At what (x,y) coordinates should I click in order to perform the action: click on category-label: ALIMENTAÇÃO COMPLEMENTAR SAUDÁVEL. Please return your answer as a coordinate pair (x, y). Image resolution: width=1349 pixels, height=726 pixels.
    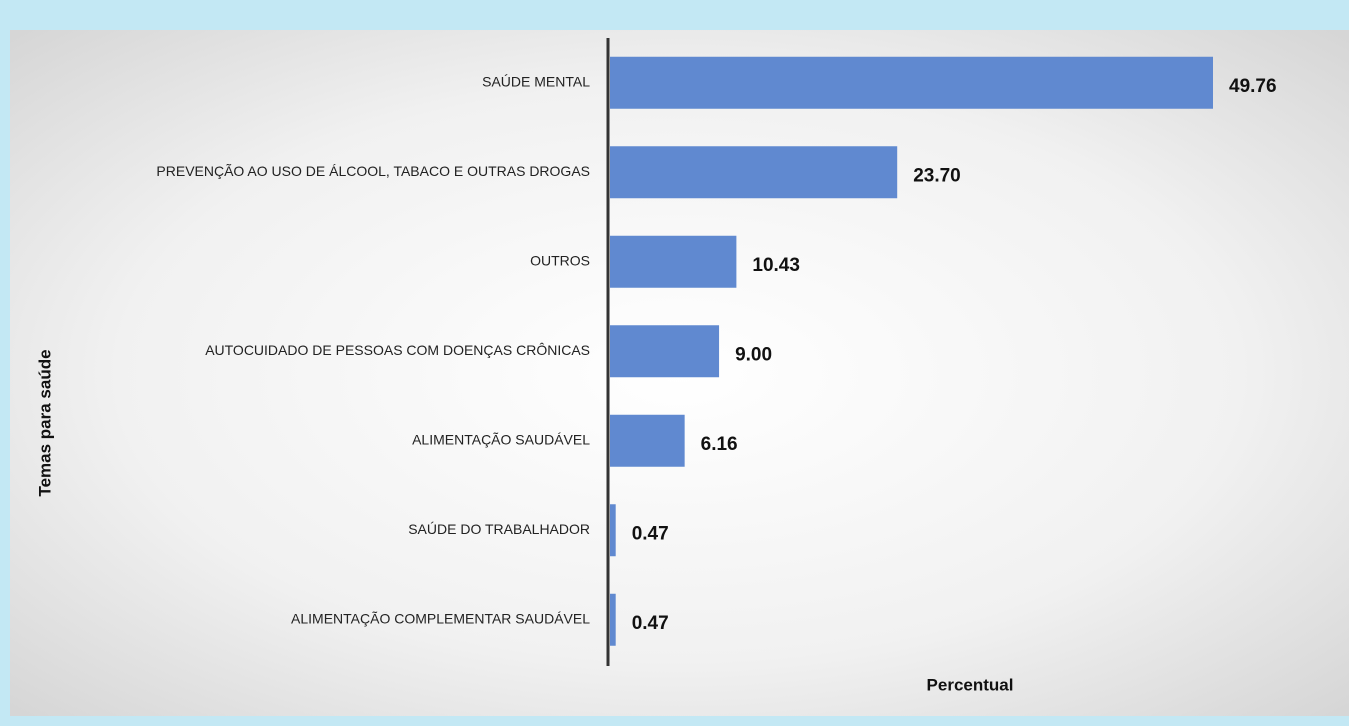
    Looking at the image, I should click on (440, 618).